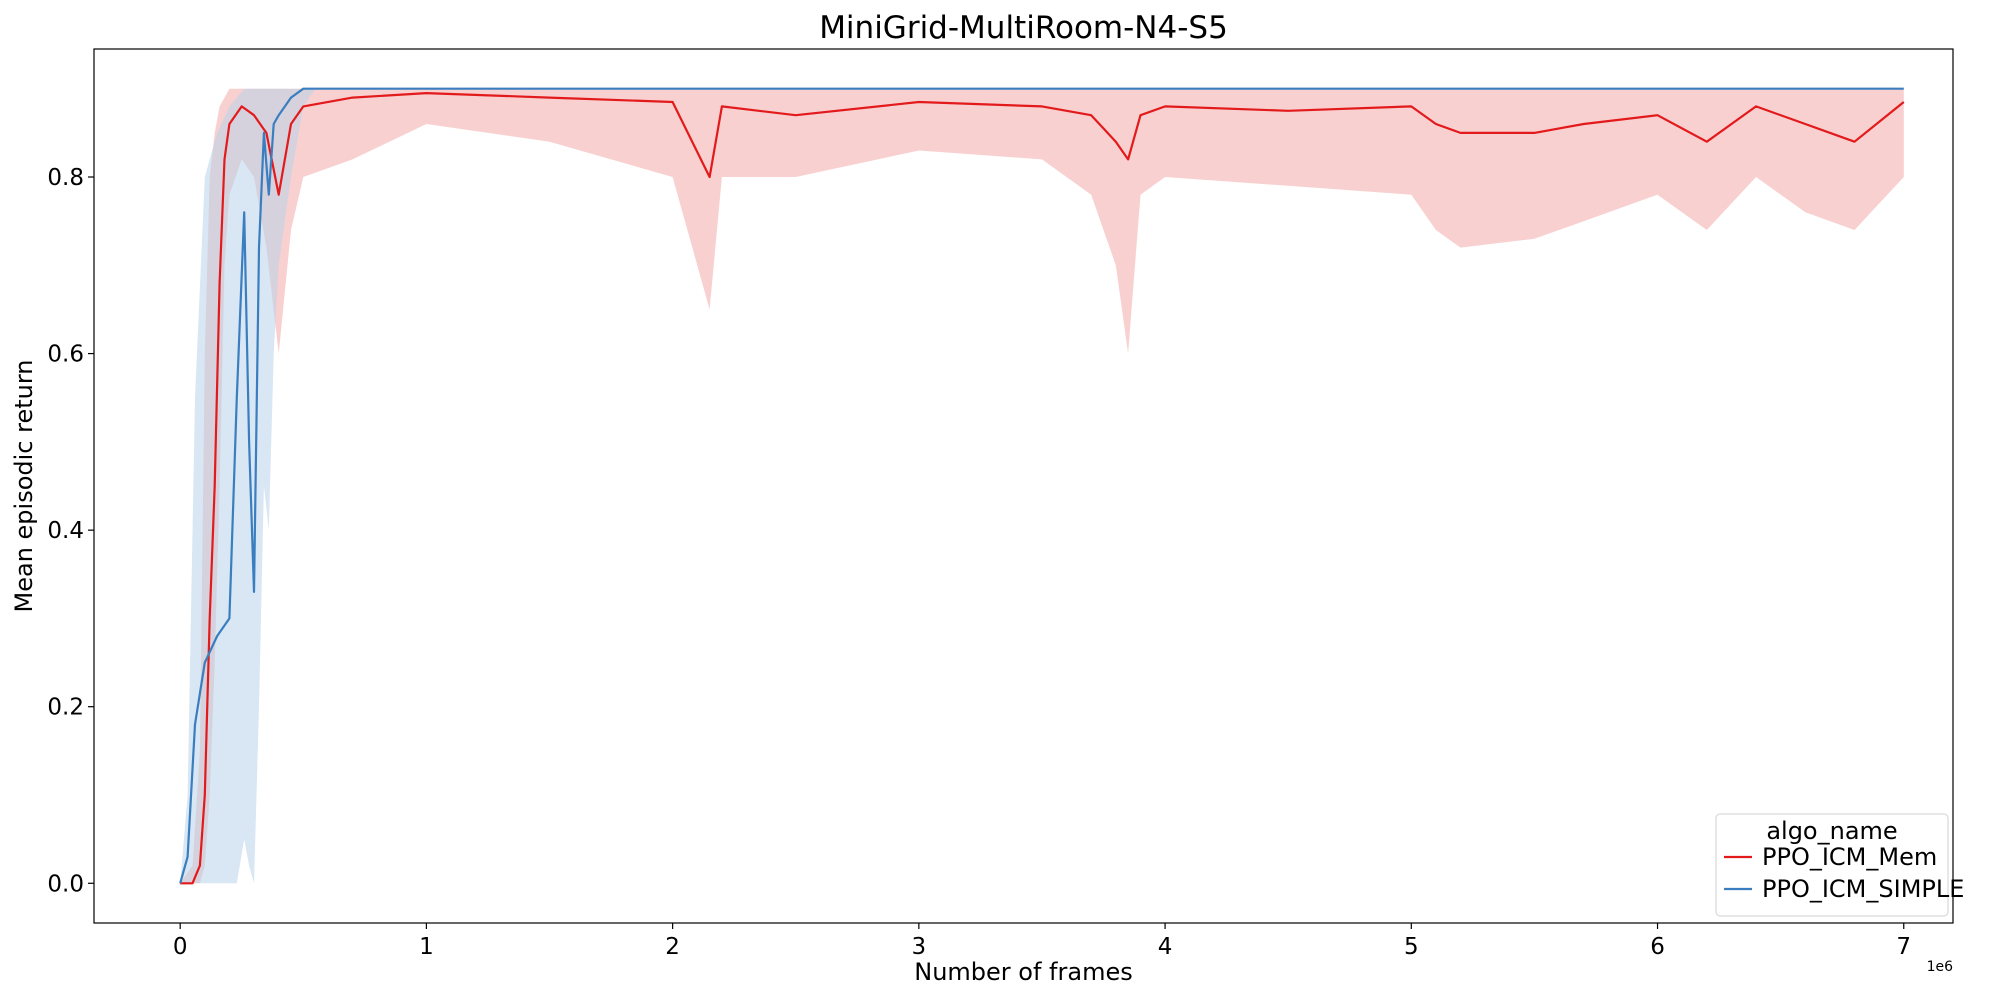 This screenshot has width=2000, height=1000. Describe the element at coordinates (65, 531) in the screenshot. I see `y-tick-label: 0.4` at that location.